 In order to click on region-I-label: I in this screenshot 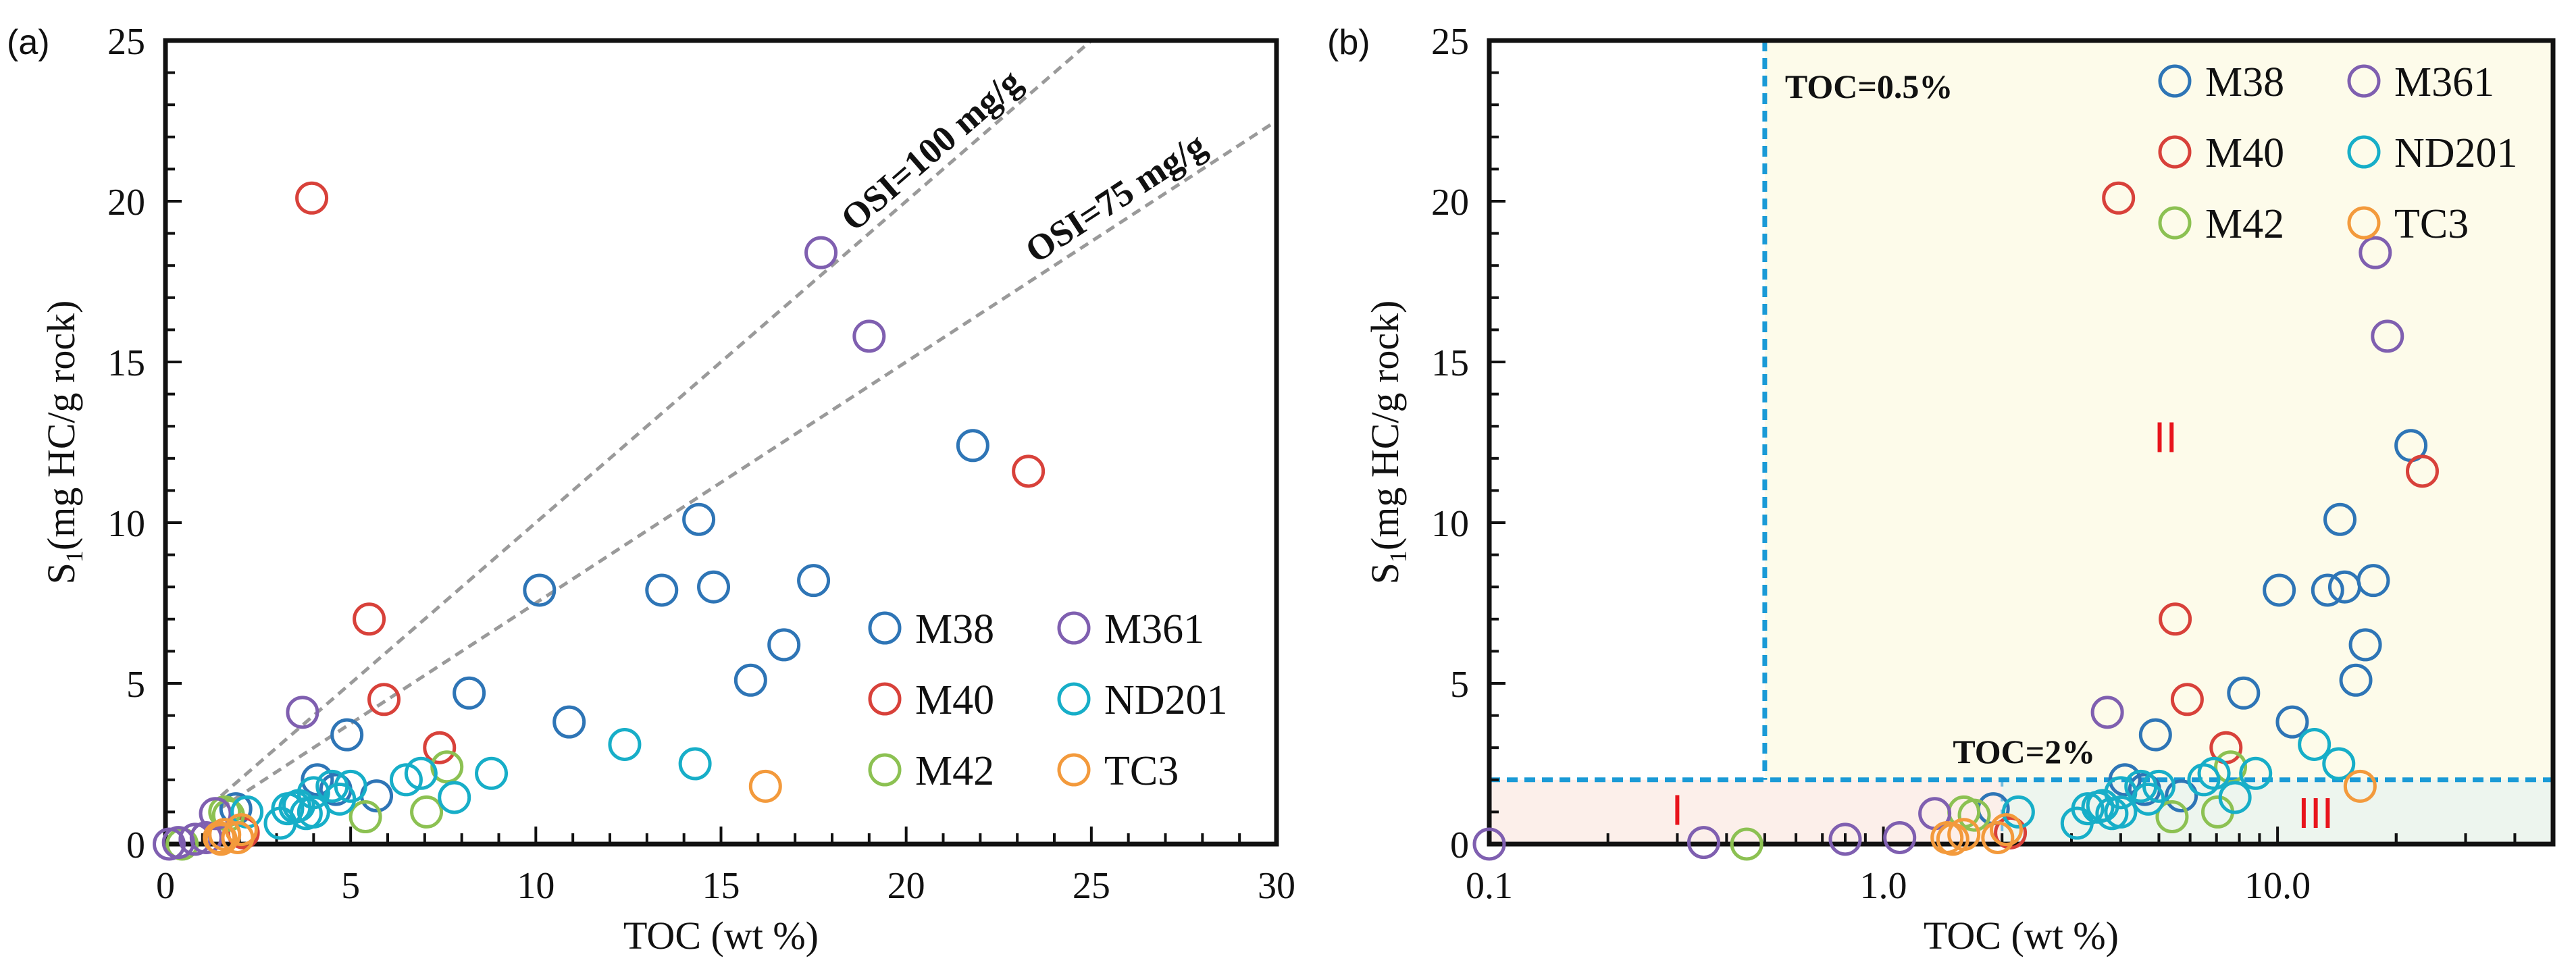, I will do `click(1678, 809)`.